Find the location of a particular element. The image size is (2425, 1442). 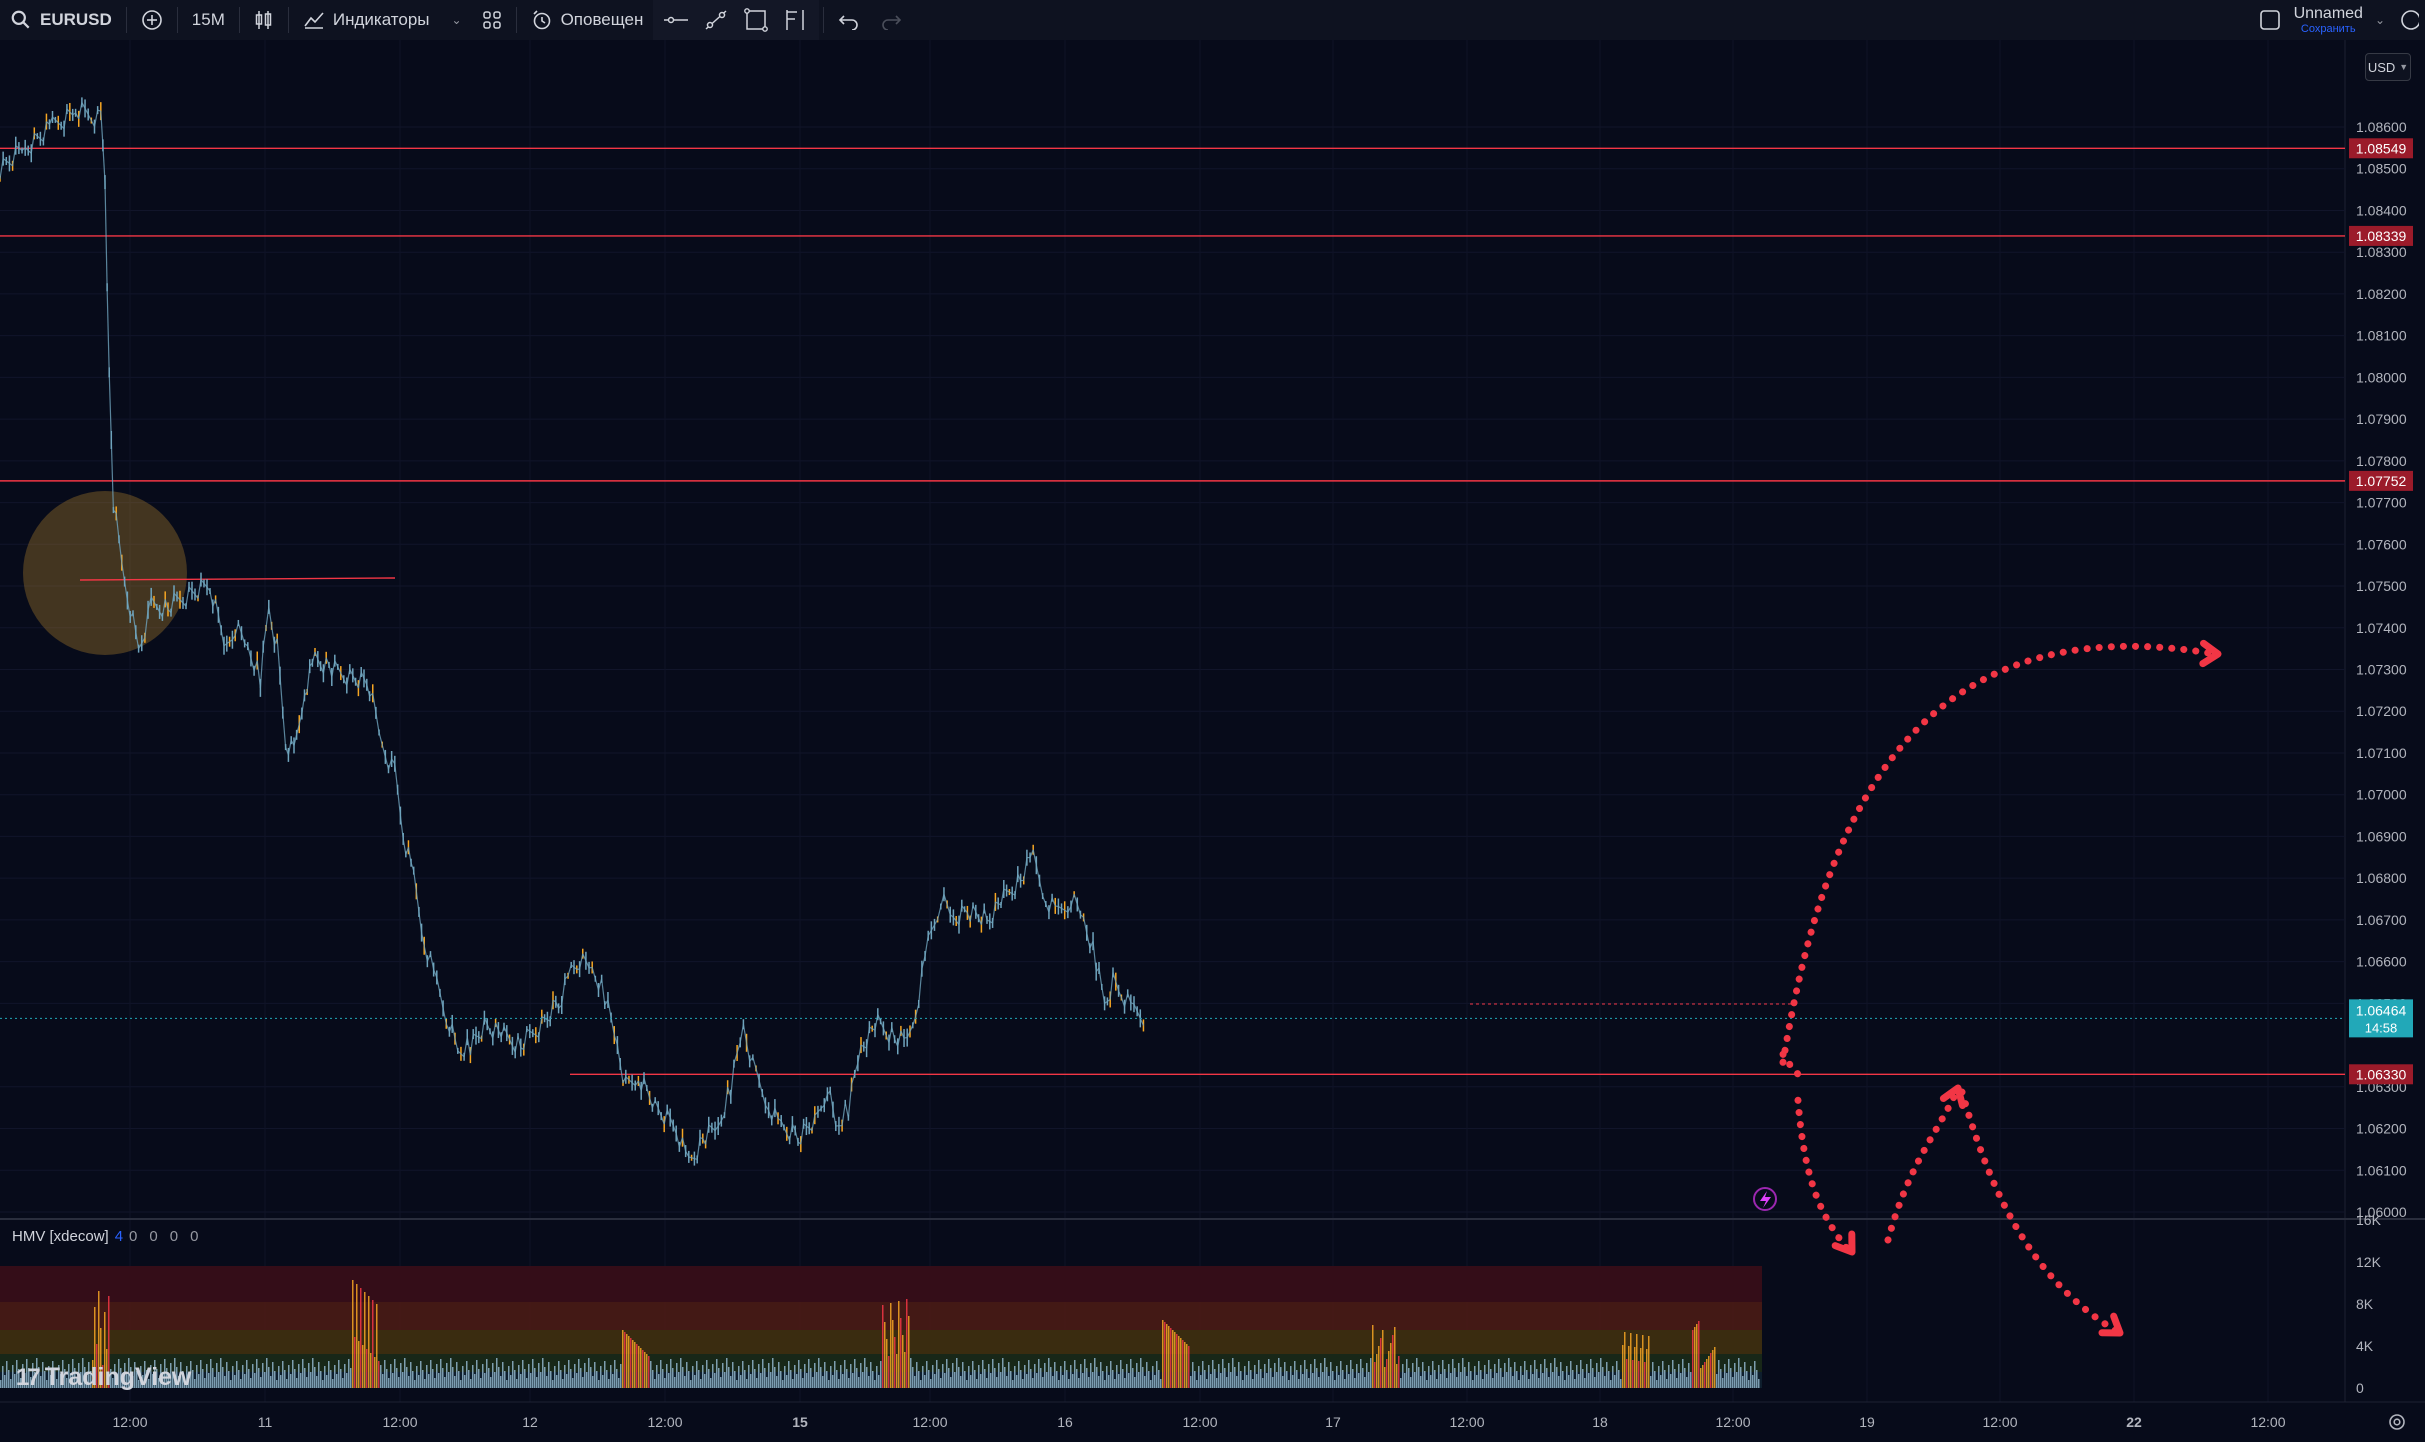

trend-line-icon is located at coordinates (716, 20).